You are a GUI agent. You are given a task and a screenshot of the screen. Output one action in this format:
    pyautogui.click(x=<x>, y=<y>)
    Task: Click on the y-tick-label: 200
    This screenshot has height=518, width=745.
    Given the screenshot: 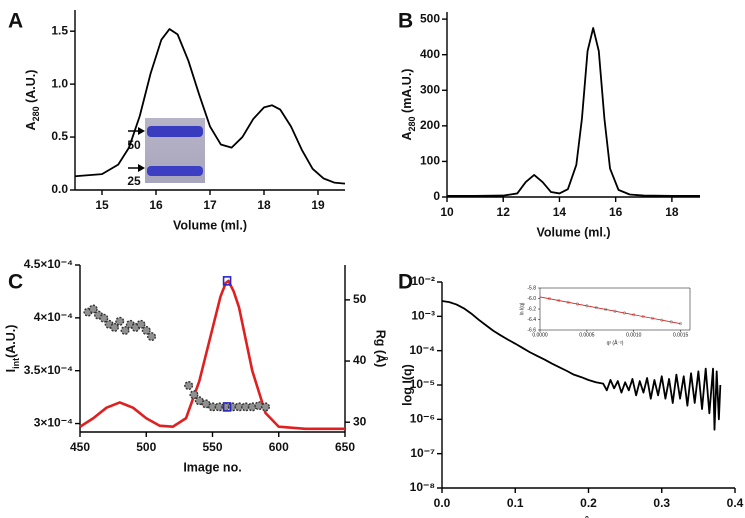 What is the action you would take?
    pyautogui.click(x=430, y=125)
    